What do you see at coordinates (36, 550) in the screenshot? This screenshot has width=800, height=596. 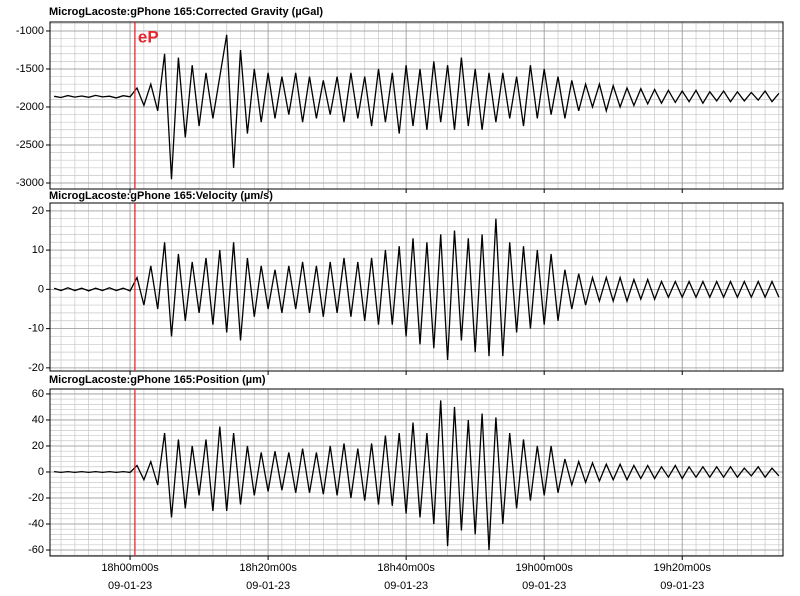 I see `y-tick-label: -60` at bounding box center [36, 550].